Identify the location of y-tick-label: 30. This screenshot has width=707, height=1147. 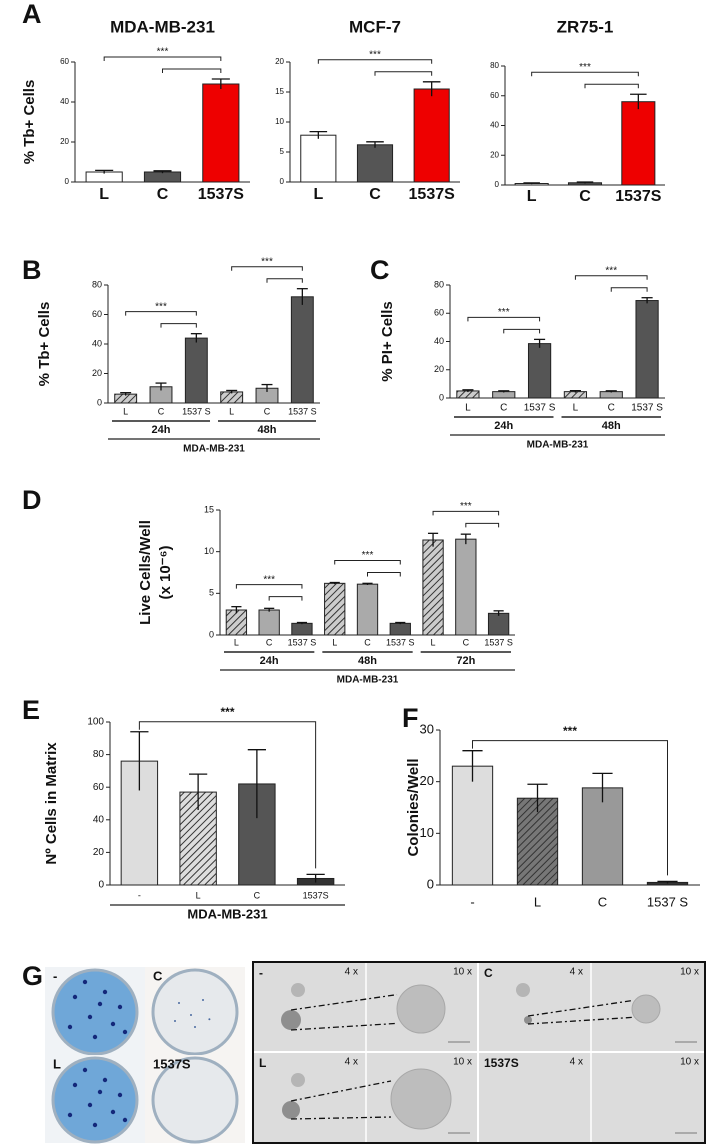
(427, 728).